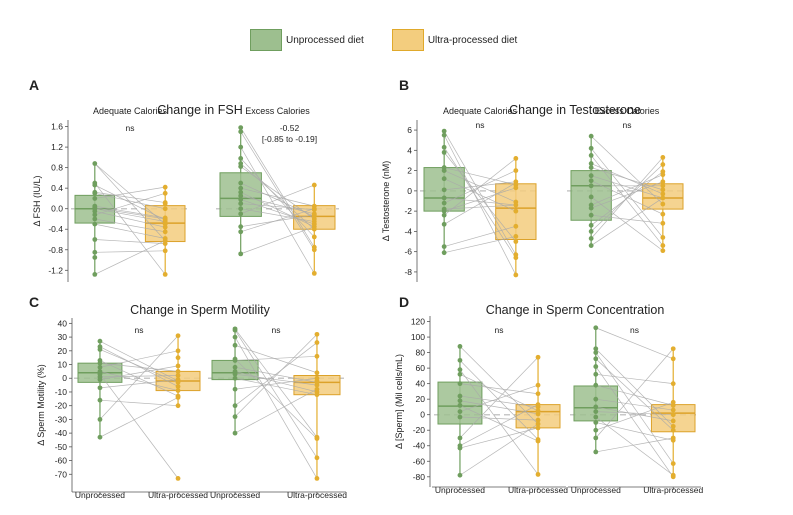  Describe the element at coordinates (34, 302) in the screenshot. I see `panel-letter: C` at that location.